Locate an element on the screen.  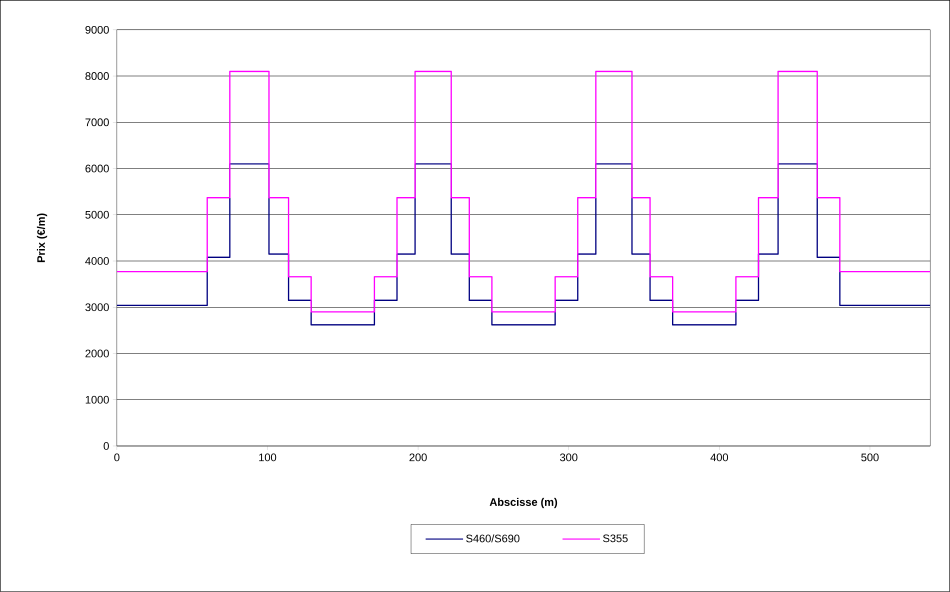
y-tick-label: 0 is located at coordinates (106, 446).